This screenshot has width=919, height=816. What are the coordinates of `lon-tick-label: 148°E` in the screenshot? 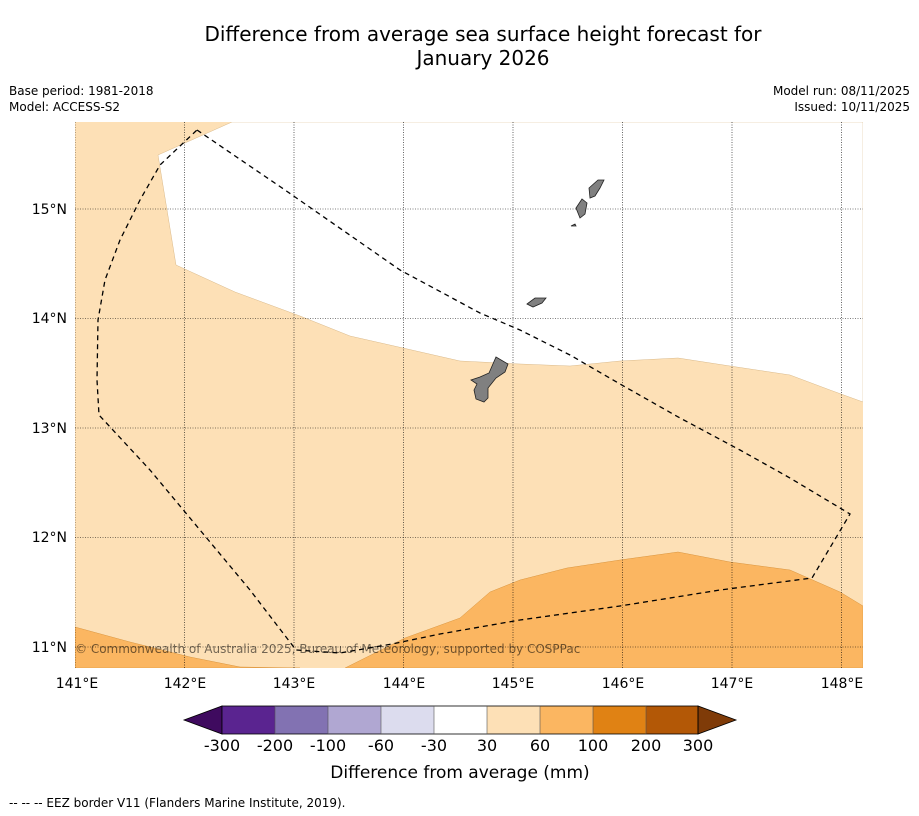 It's located at (842, 684).